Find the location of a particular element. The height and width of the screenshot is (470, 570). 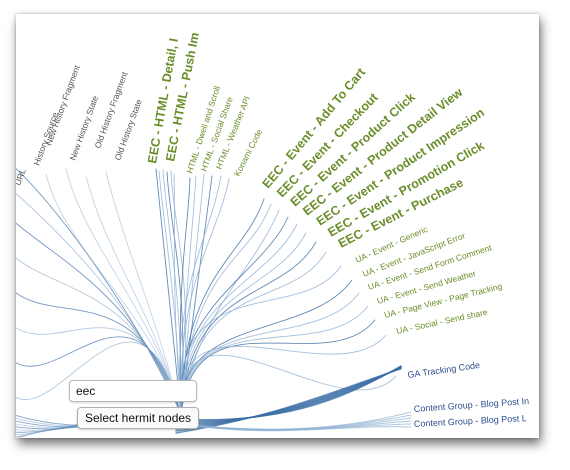

node-label: URL is located at coordinates (22, 177).